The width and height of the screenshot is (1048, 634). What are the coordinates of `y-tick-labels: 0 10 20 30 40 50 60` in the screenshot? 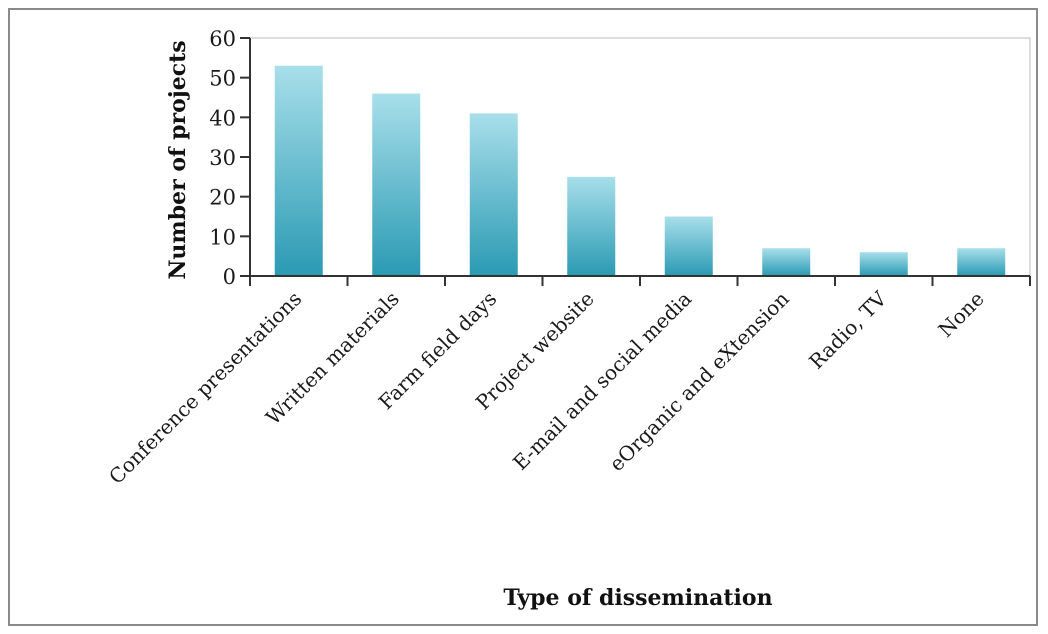 It's located at (222, 158).